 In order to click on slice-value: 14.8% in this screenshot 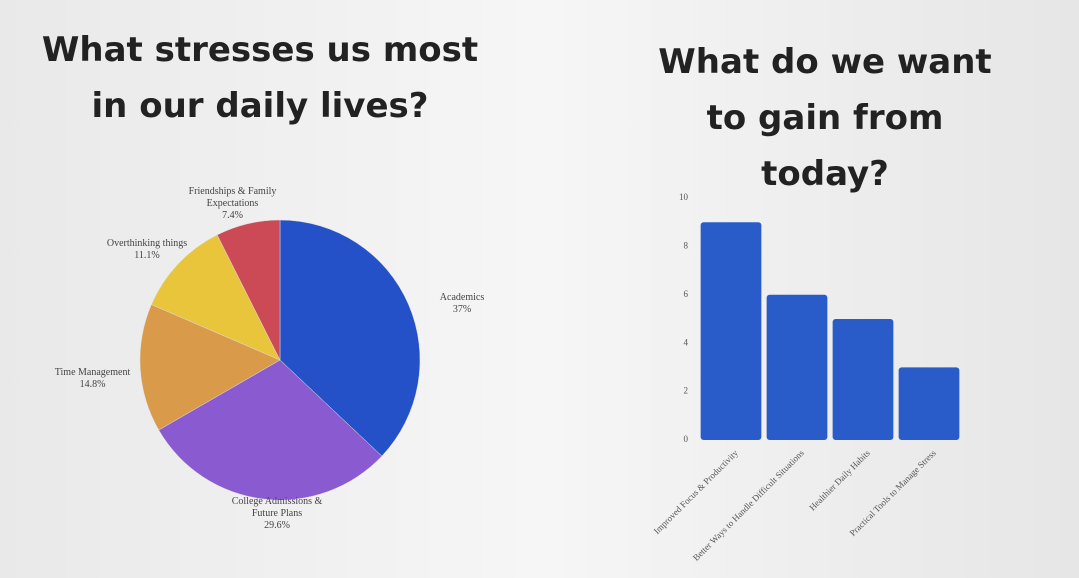, I will do `click(92, 384)`.